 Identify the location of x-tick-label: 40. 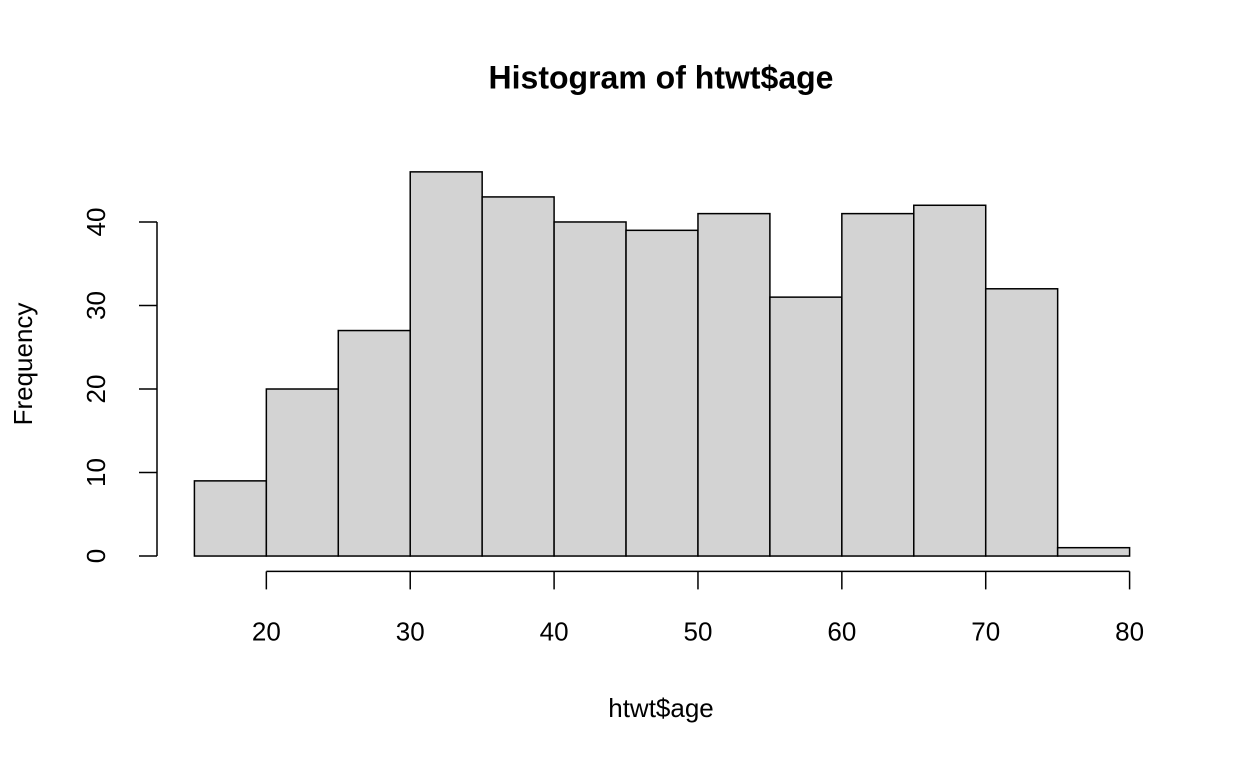
(554, 631).